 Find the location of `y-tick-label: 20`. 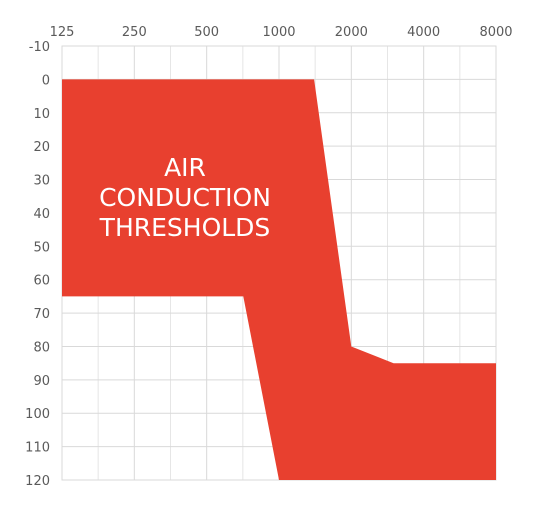

y-tick-label: 20 is located at coordinates (41, 147).